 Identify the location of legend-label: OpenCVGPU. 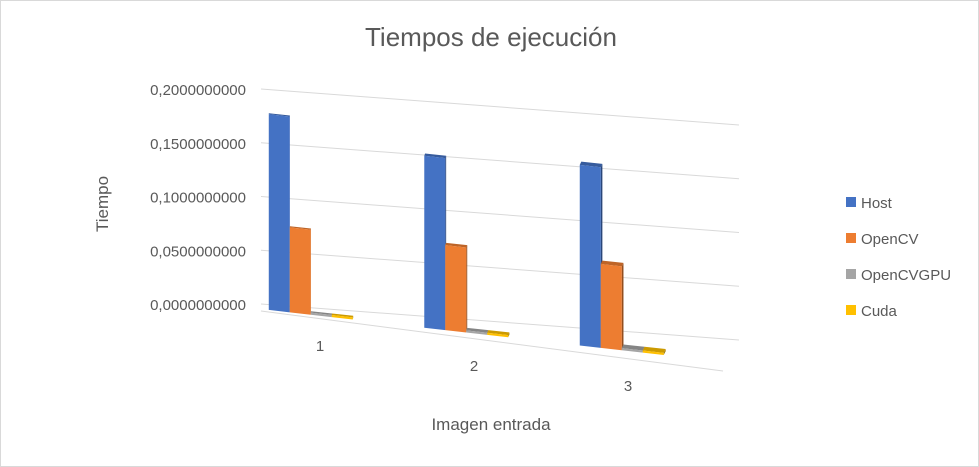
(906, 275).